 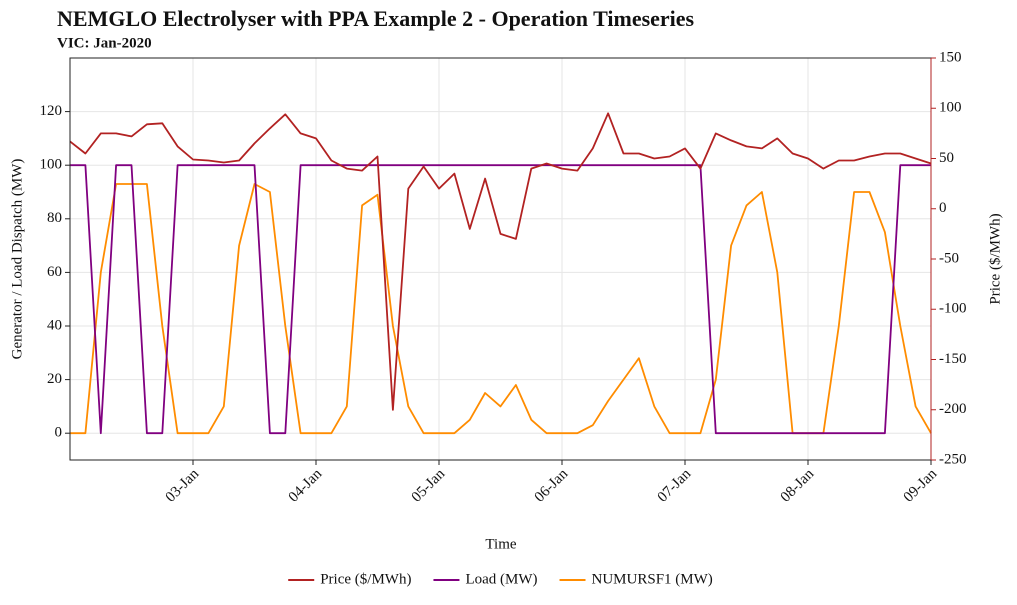 I want to click on y2-tick-label: -100, so click(x=953, y=309).